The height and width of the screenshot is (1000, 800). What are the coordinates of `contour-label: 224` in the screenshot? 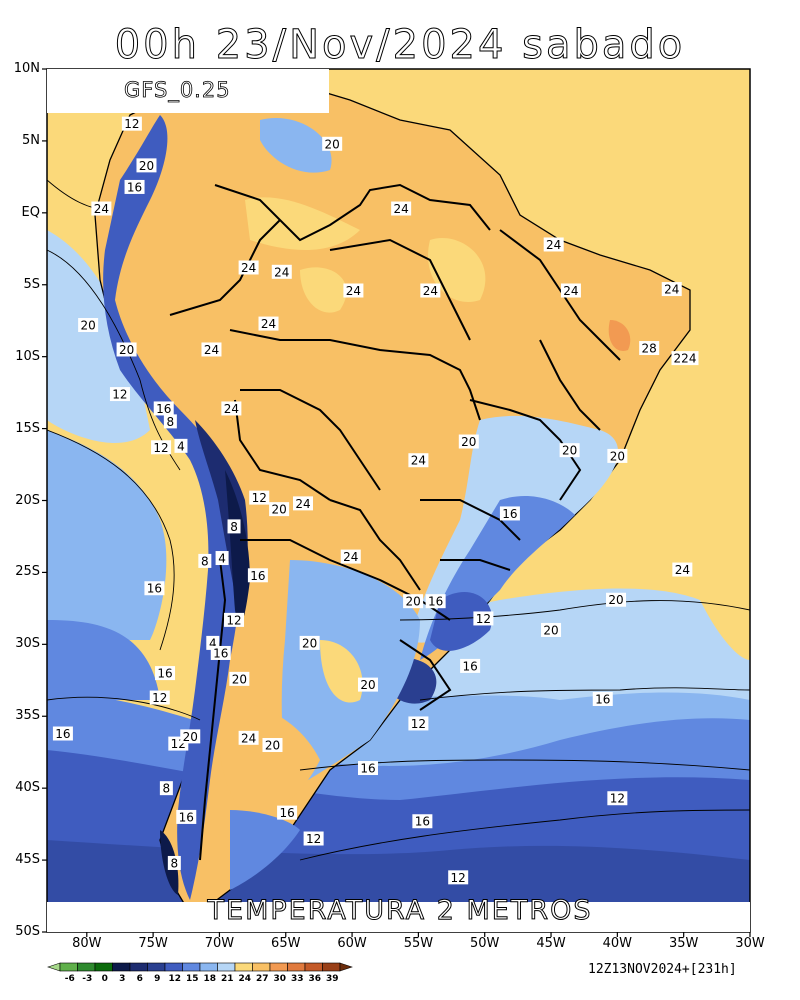 It's located at (685, 358).